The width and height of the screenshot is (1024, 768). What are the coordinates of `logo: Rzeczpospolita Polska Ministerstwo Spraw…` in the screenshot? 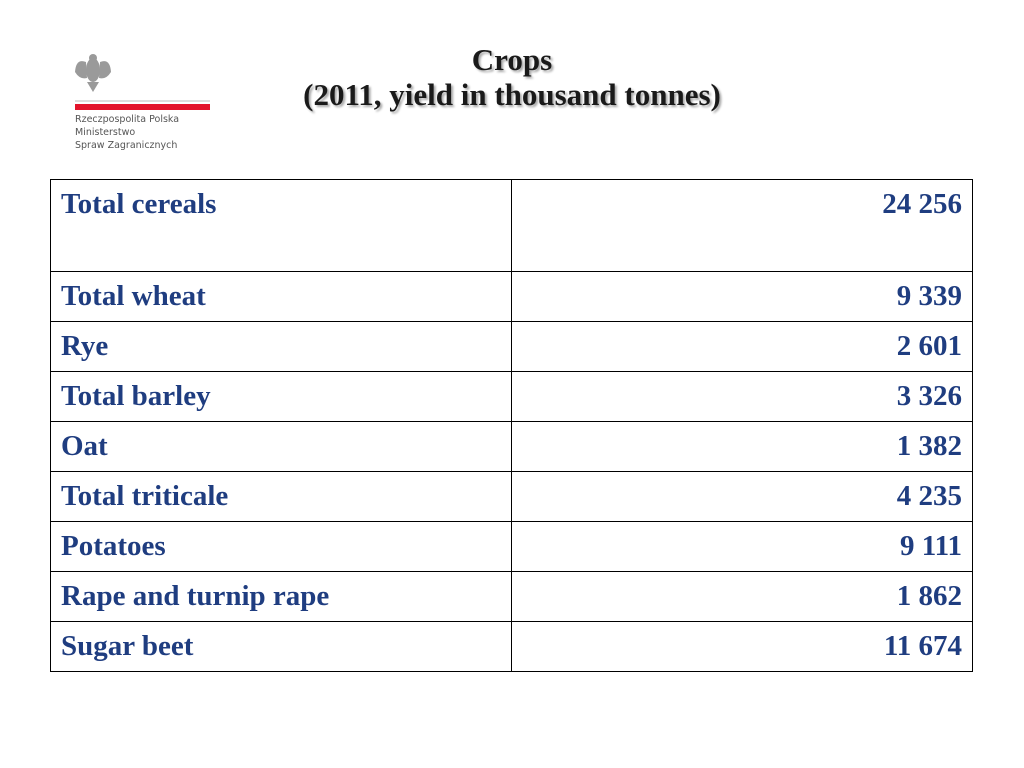 It's located at (145, 105).